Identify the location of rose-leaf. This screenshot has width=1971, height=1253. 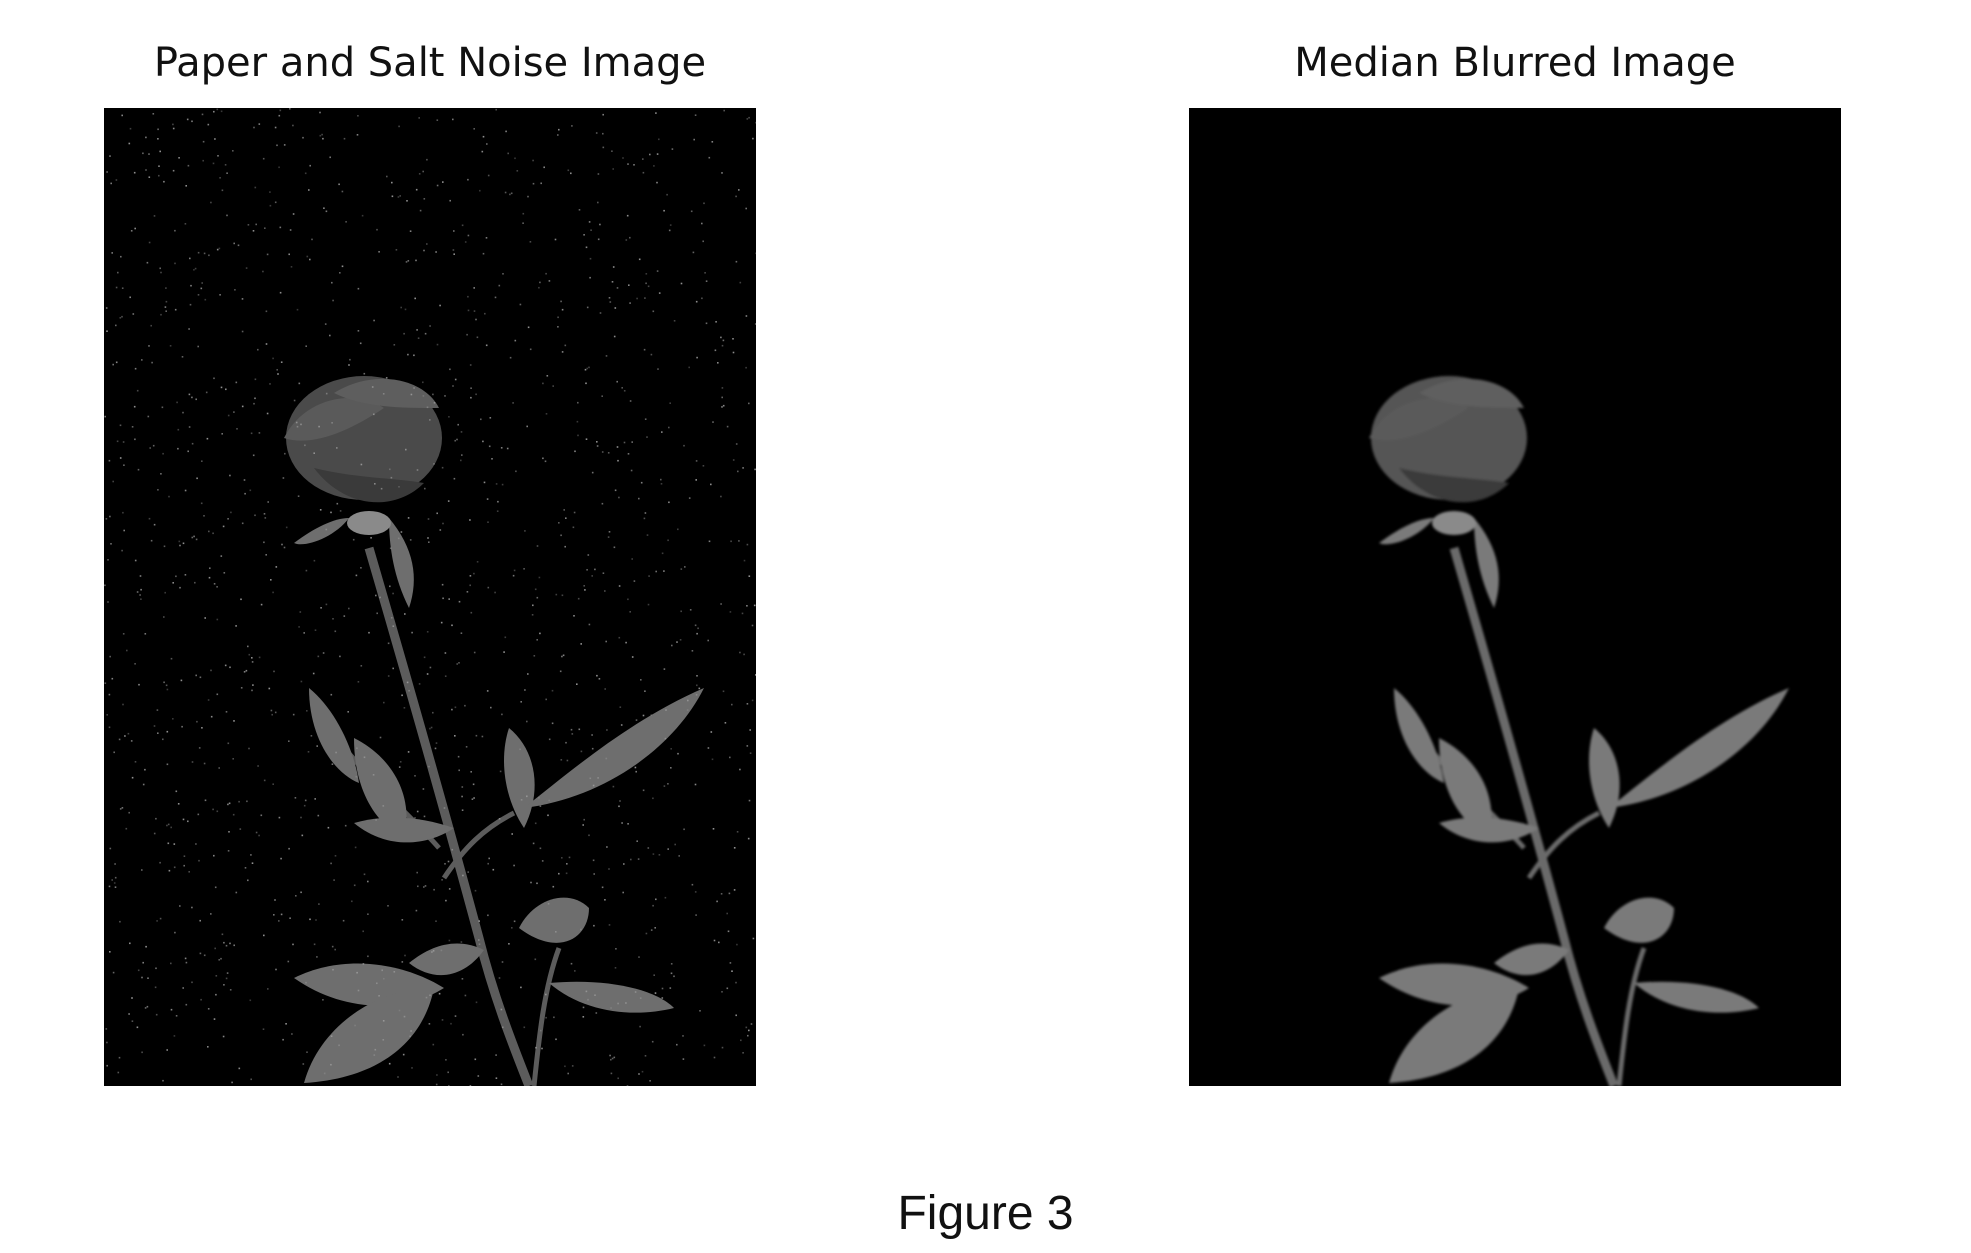
(1531, 959).